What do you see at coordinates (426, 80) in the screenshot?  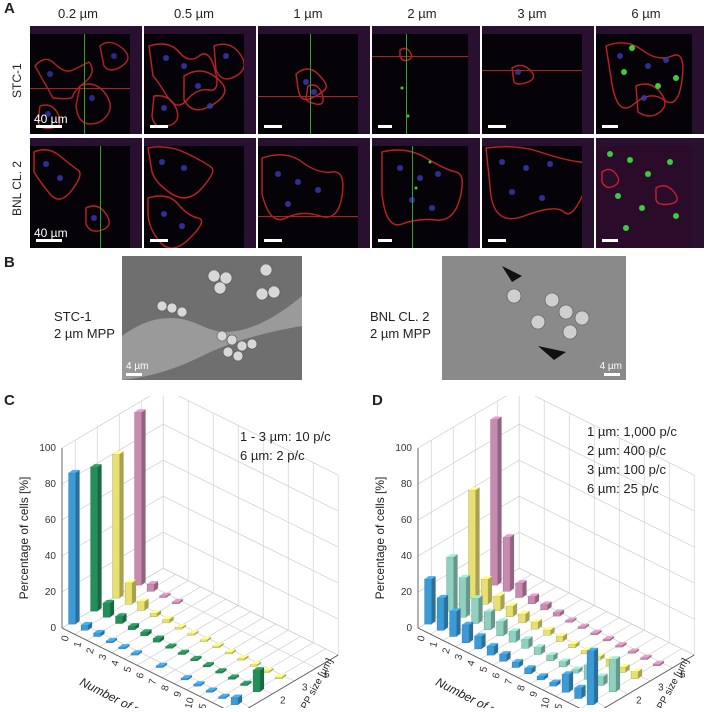 I see `micrograph-stc1-2um` at bounding box center [426, 80].